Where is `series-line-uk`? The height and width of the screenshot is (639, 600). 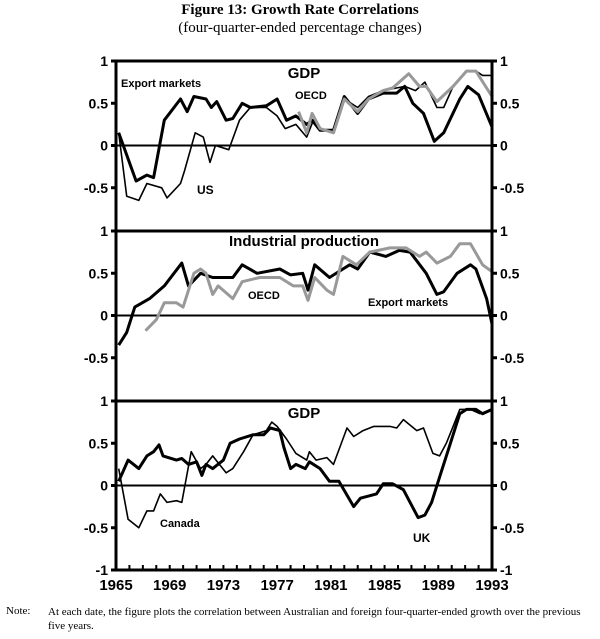 series-line-uk is located at coordinates (305, 463).